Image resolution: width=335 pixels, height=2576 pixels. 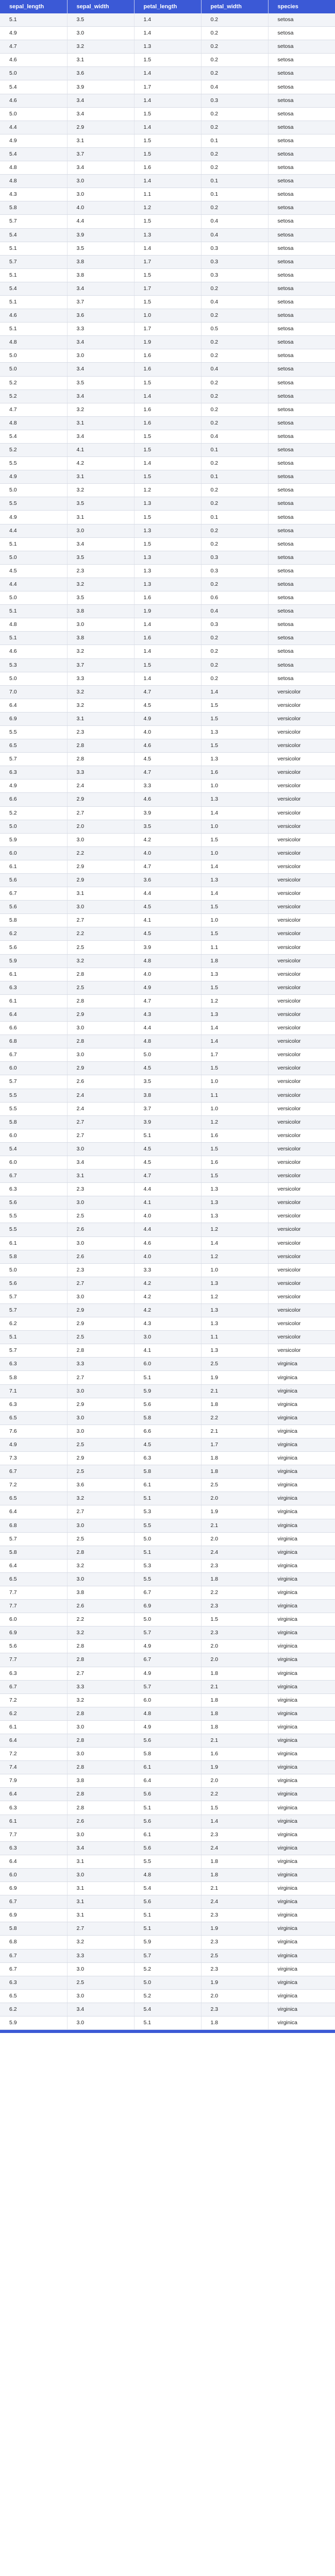 I want to click on cell-sepal-length: 6.0, so click(x=34, y=1163).